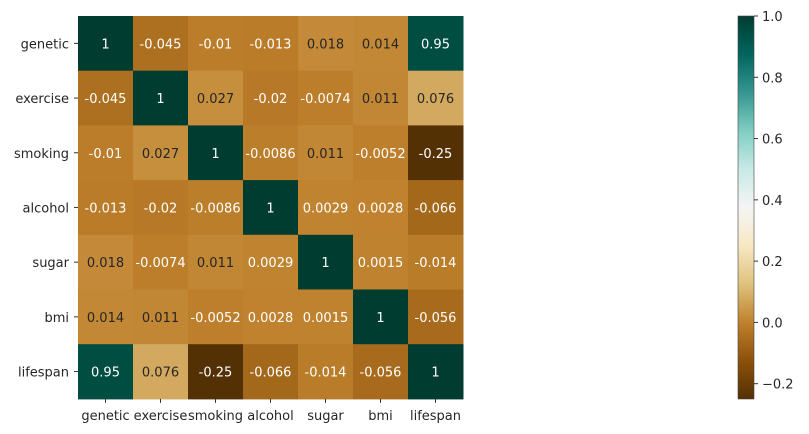 The image size is (809, 434). I want to click on colorbar-tick-label: 0.0, so click(772, 323).